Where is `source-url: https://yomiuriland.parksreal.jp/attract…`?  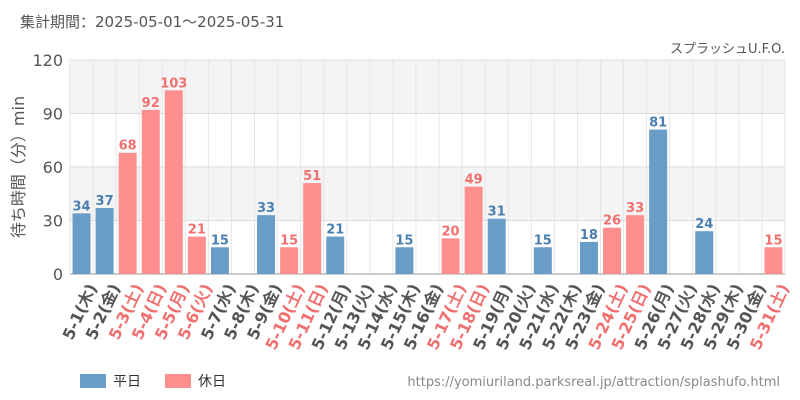 source-url: https://yomiuriland.parksreal.jp/attract… is located at coordinates (593, 382).